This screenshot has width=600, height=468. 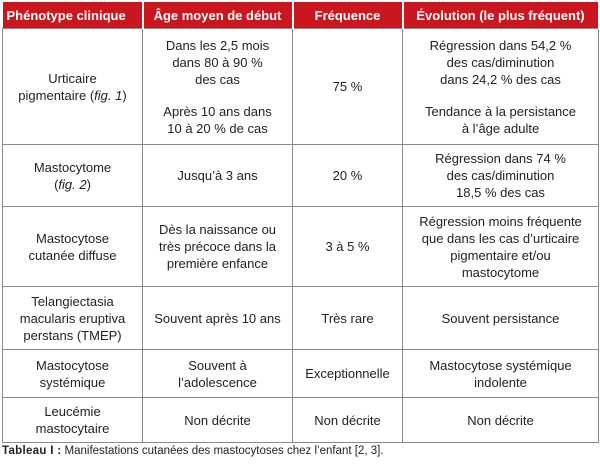 I want to click on evolution-text: Régression dans 54,2 %, so click(x=500, y=45).